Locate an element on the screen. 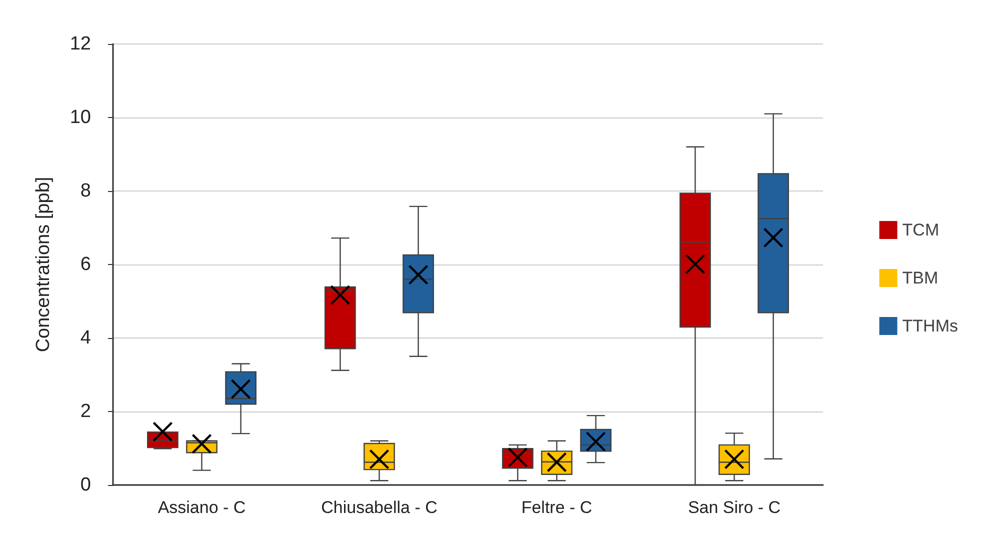  y-tick-label: 6 is located at coordinates (85, 264).